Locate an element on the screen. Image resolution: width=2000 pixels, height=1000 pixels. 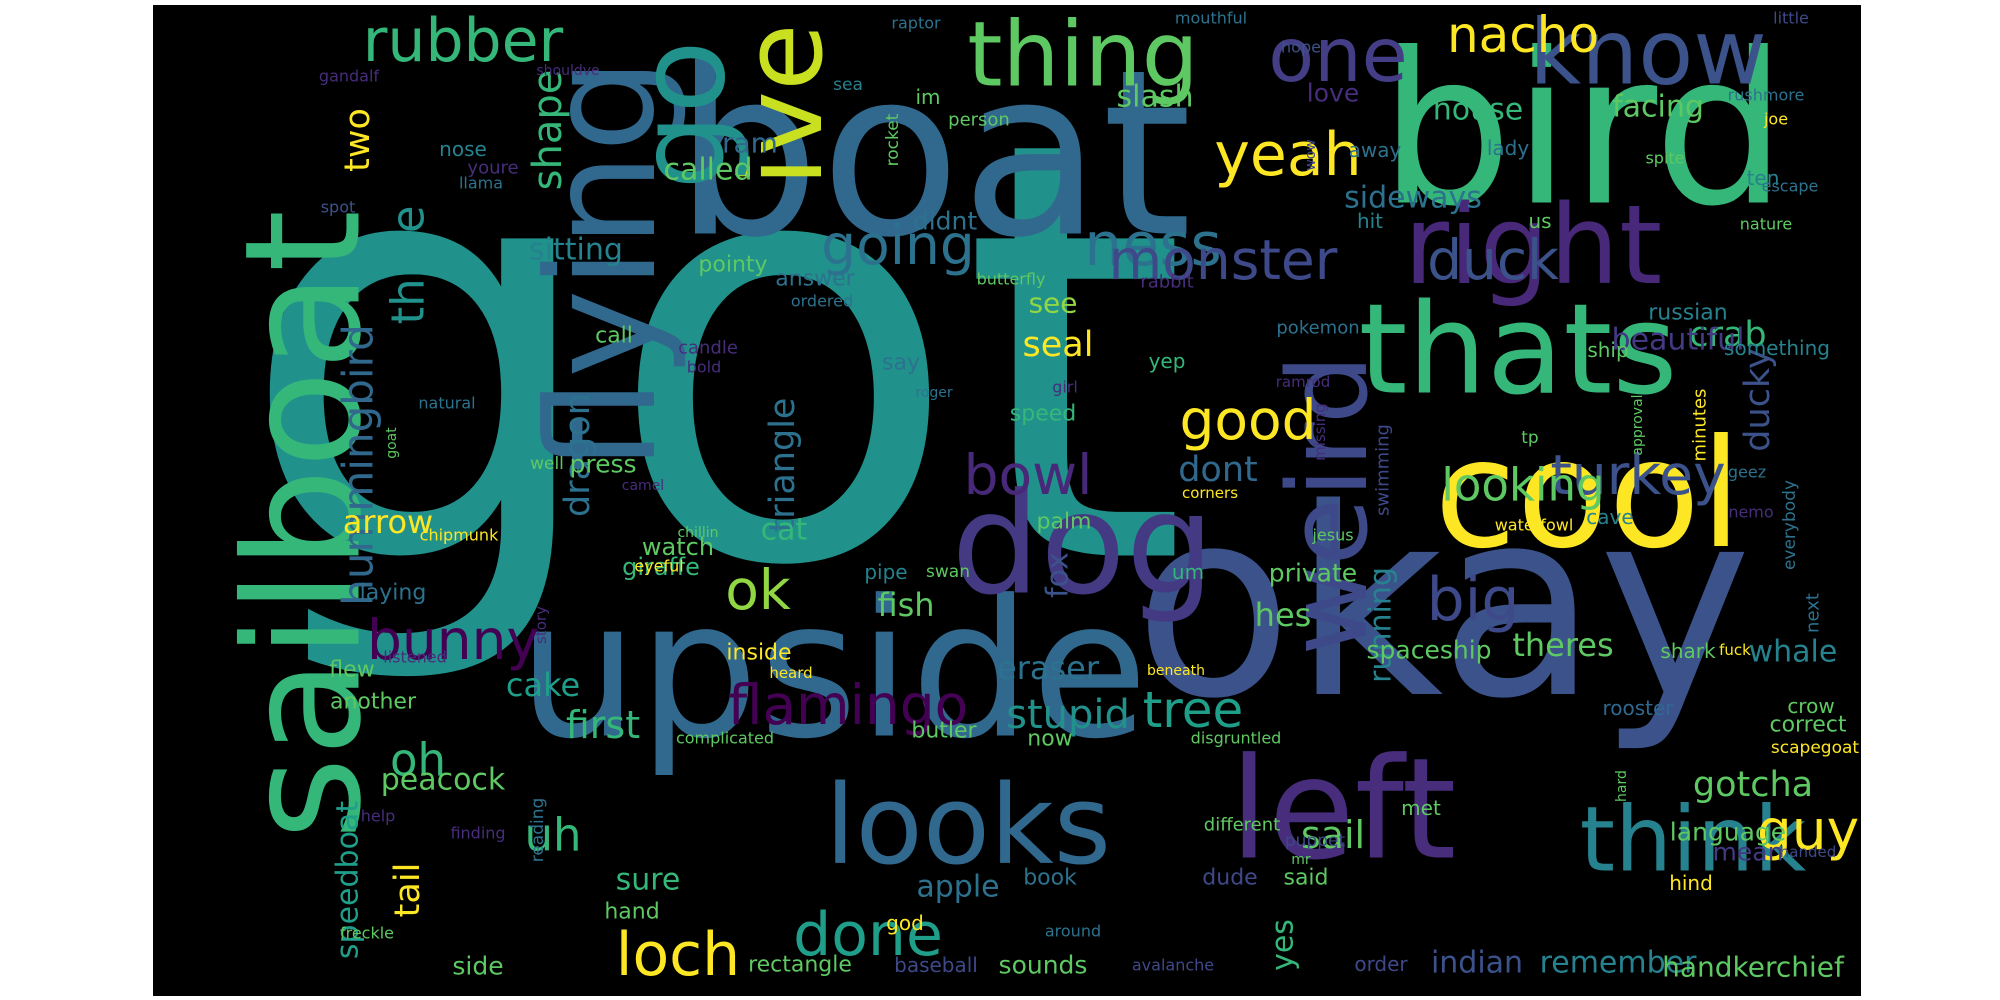
word-first: first is located at coordinates (603, 725).